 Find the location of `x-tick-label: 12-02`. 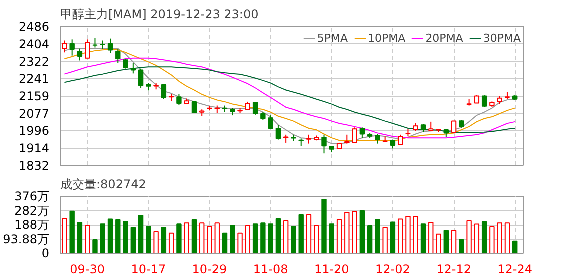

x-tick-label: 12-02 is located at coordinates (393, 269).